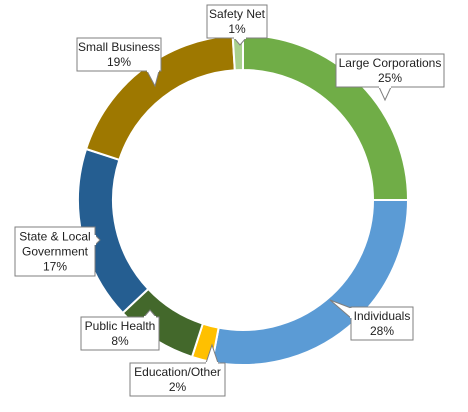 The width and height of the screenshot is (468, 412). What do you see at coordinates (120, 341) in the screenshot?
I see `data-label-percent: 8%` at bounding box center [120, 341].